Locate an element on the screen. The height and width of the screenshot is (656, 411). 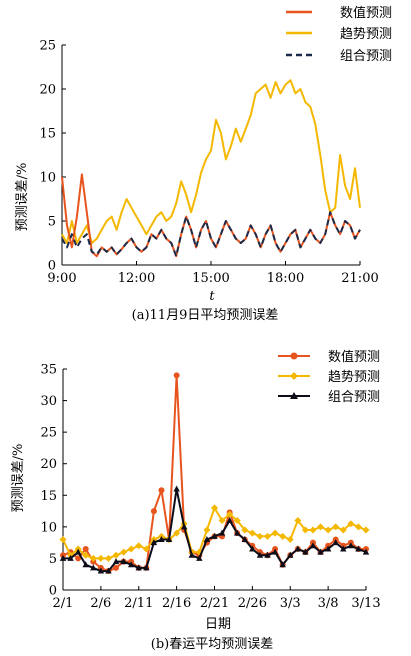
chart-b-caption: (b)春运平均预测误差 is located at coordinates (212, 644).